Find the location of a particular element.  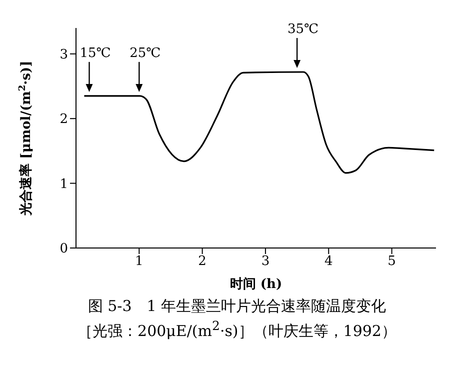

annotation: 35℃ is located at coordinates (303, 29).